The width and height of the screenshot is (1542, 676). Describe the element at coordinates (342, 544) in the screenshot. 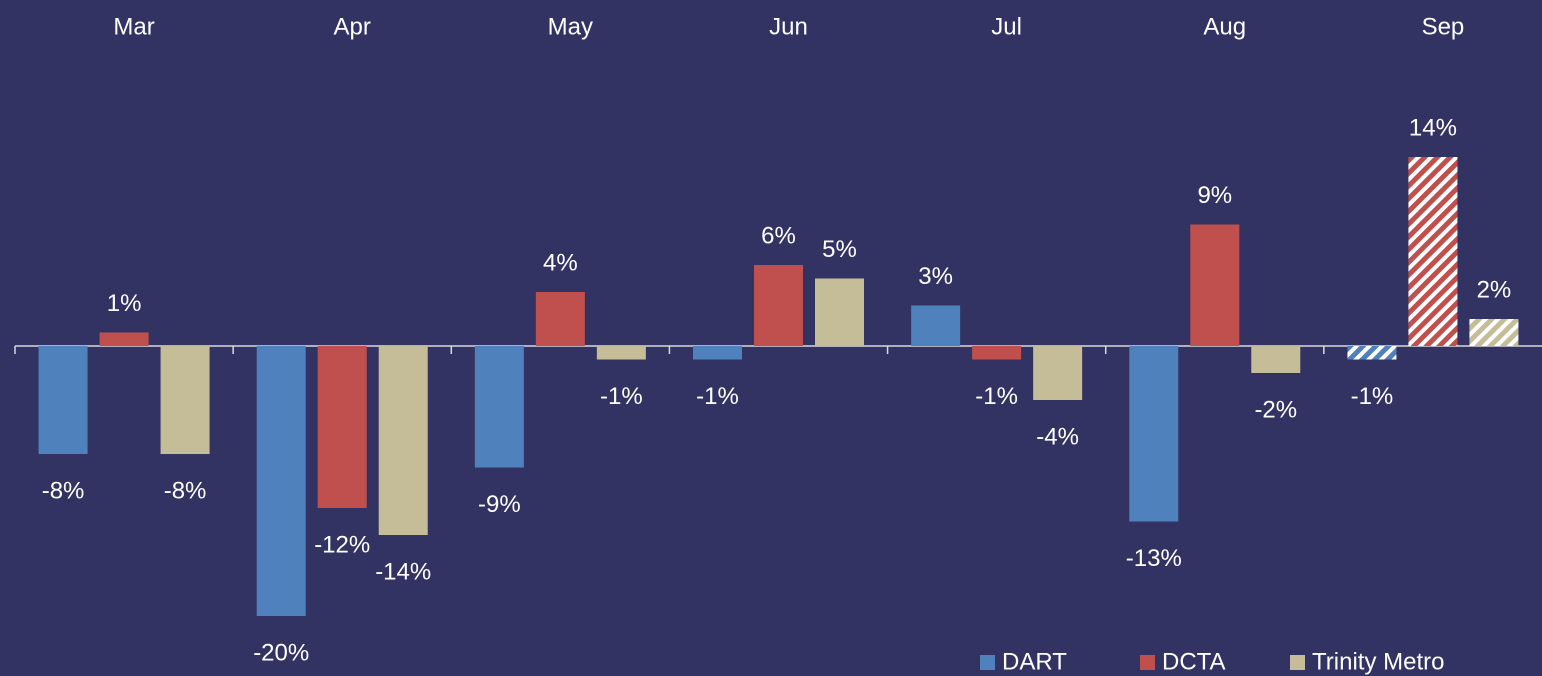

I see `data-label: -12%` at that location.